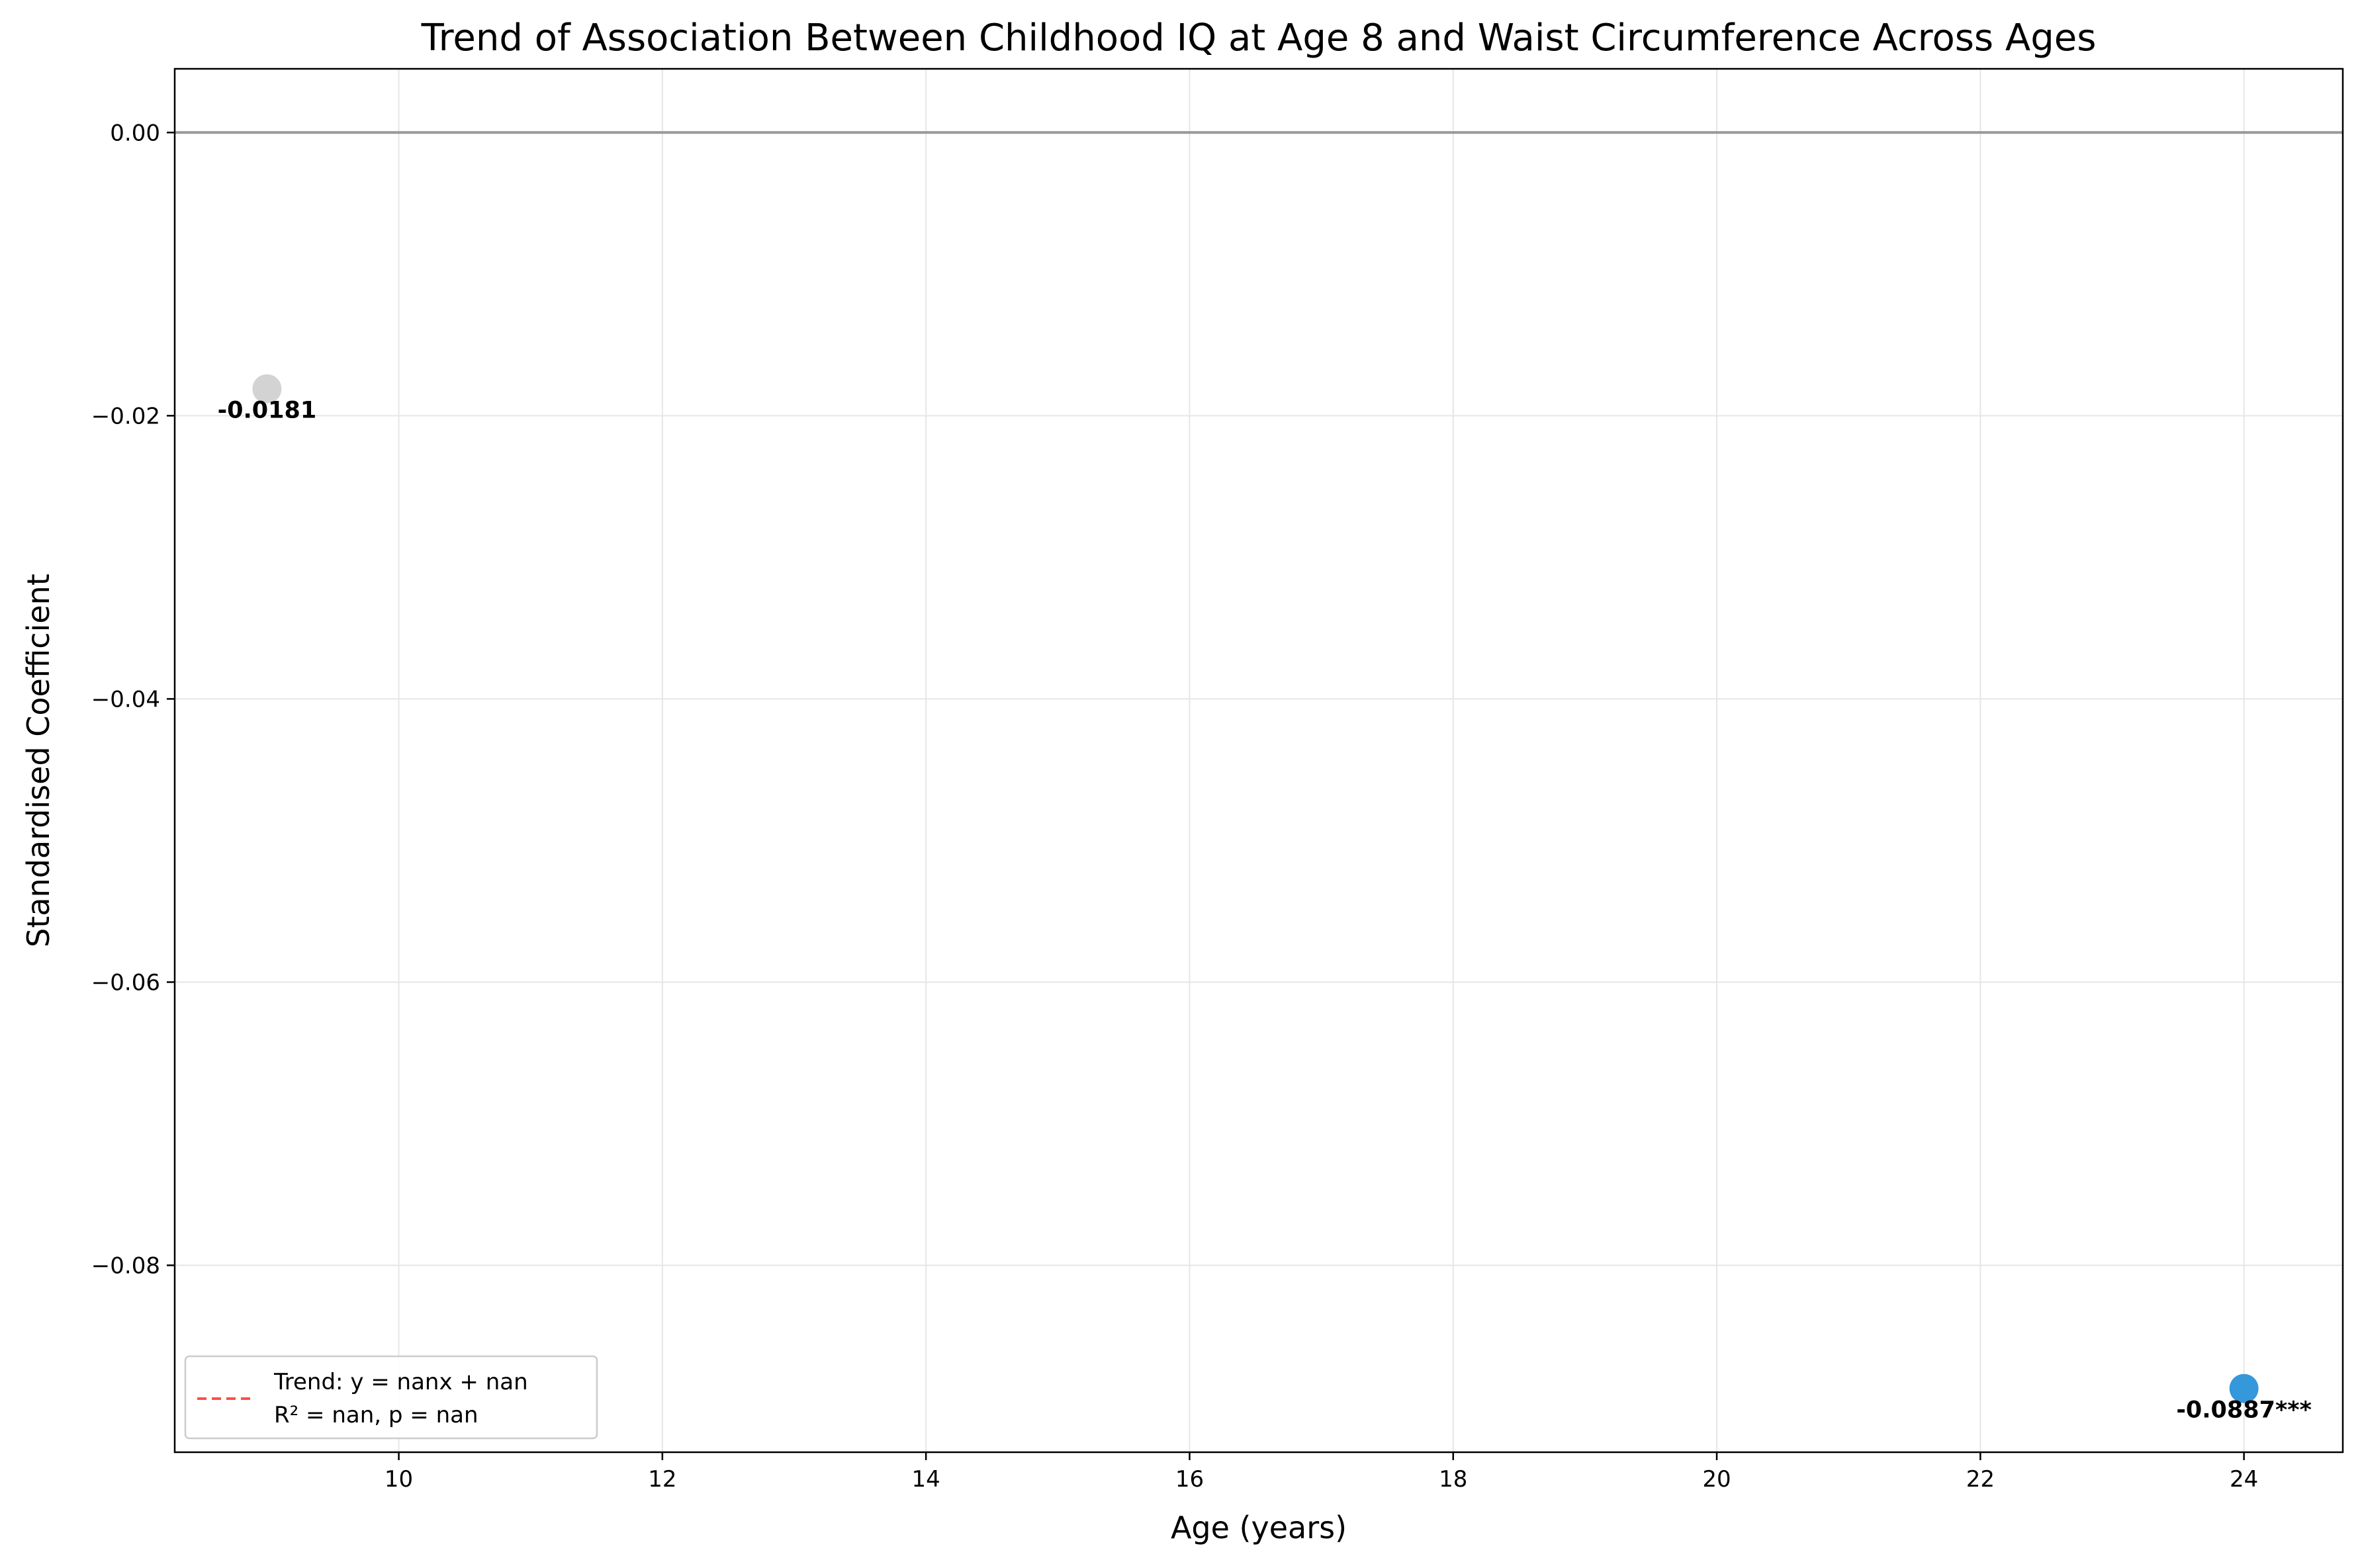 The height and width of the screenshot is (1568, 2362). I want to click on x-tick-label: 10, so click(399, 1480).